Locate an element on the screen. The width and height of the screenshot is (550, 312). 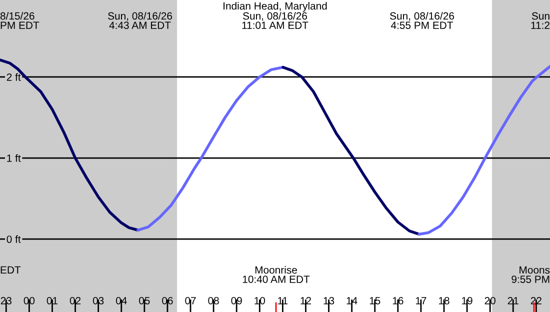
annotation: Sun, 08/16/26 4:43 AM EDT is located at coordinates (140, 20).